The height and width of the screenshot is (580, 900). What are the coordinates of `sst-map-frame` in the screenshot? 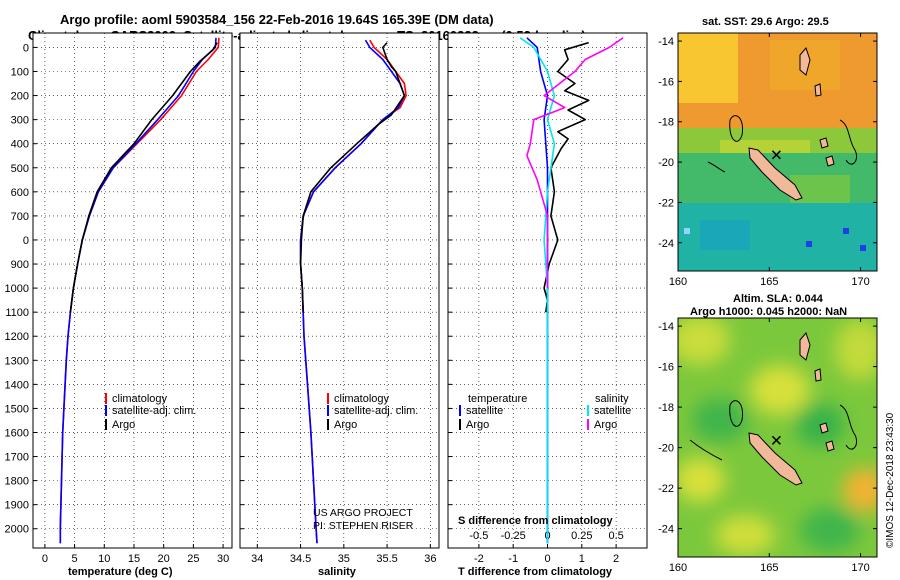 It's located at (777, 152).